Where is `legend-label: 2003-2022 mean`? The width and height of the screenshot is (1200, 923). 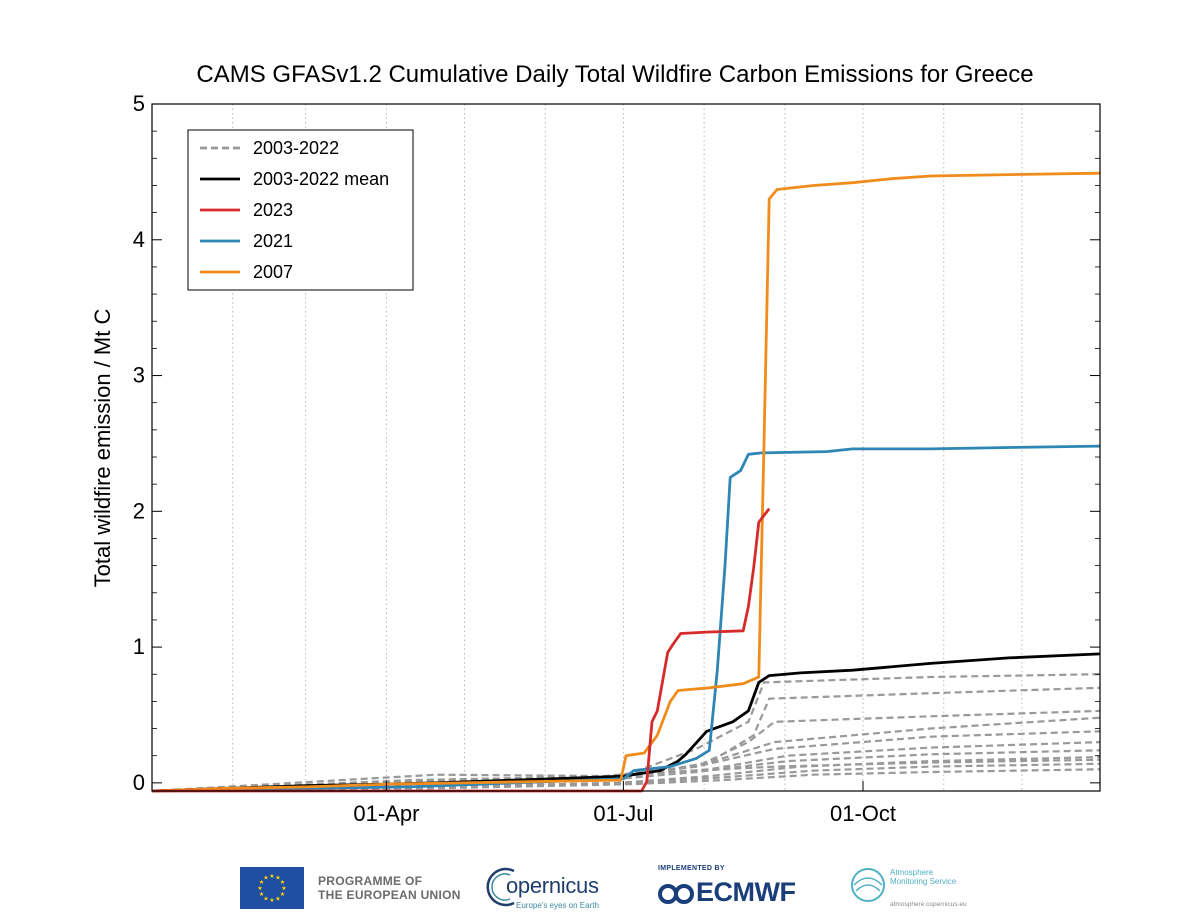
legend-label: 2003-2022 mean is located at coordinates (321, 179).